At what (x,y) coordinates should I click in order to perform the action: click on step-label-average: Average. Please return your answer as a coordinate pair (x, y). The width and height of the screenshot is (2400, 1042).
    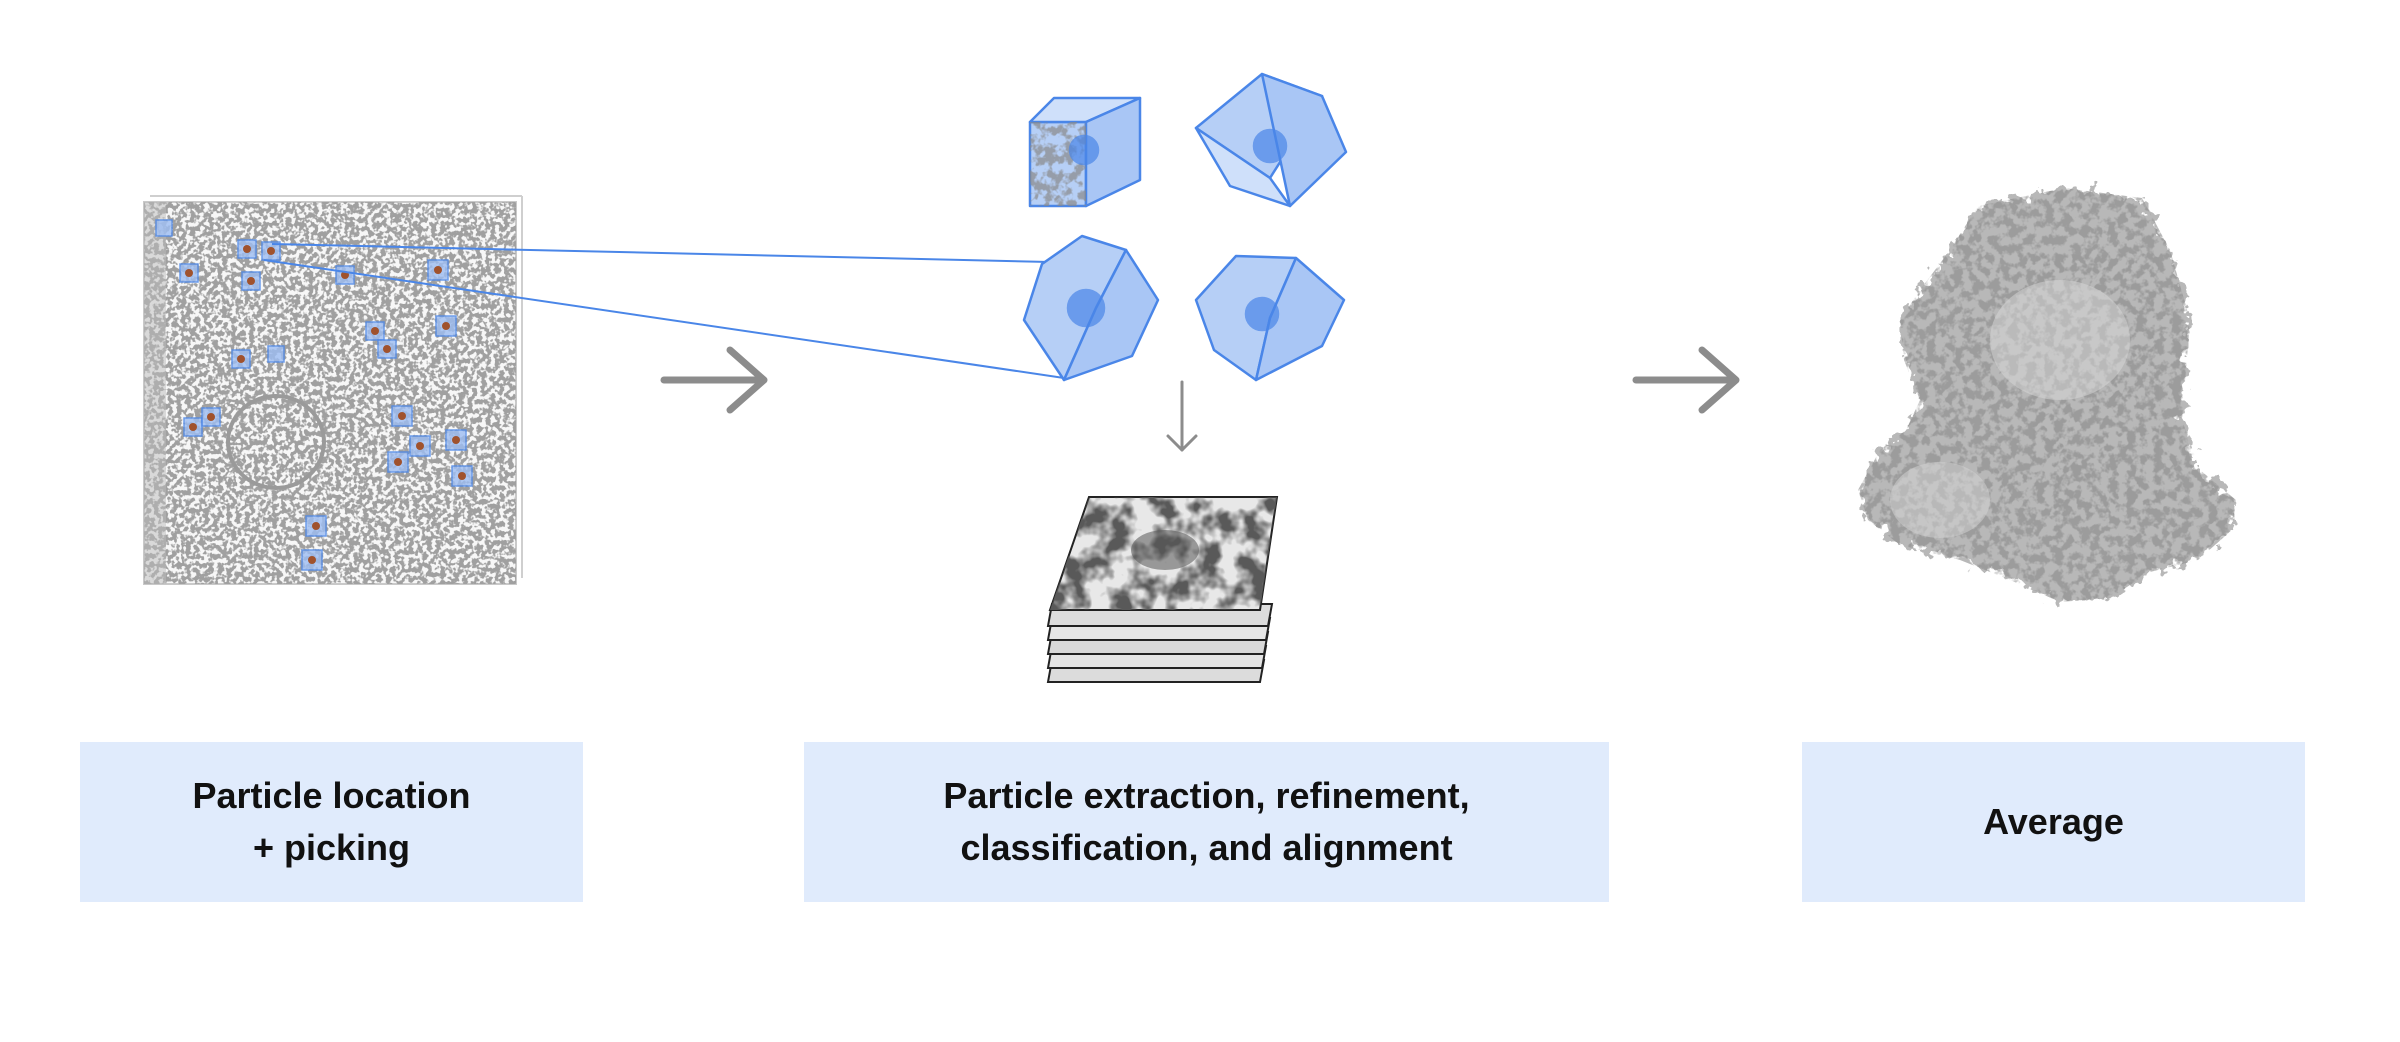
    Looking at the image, I should click on (2053, 822).